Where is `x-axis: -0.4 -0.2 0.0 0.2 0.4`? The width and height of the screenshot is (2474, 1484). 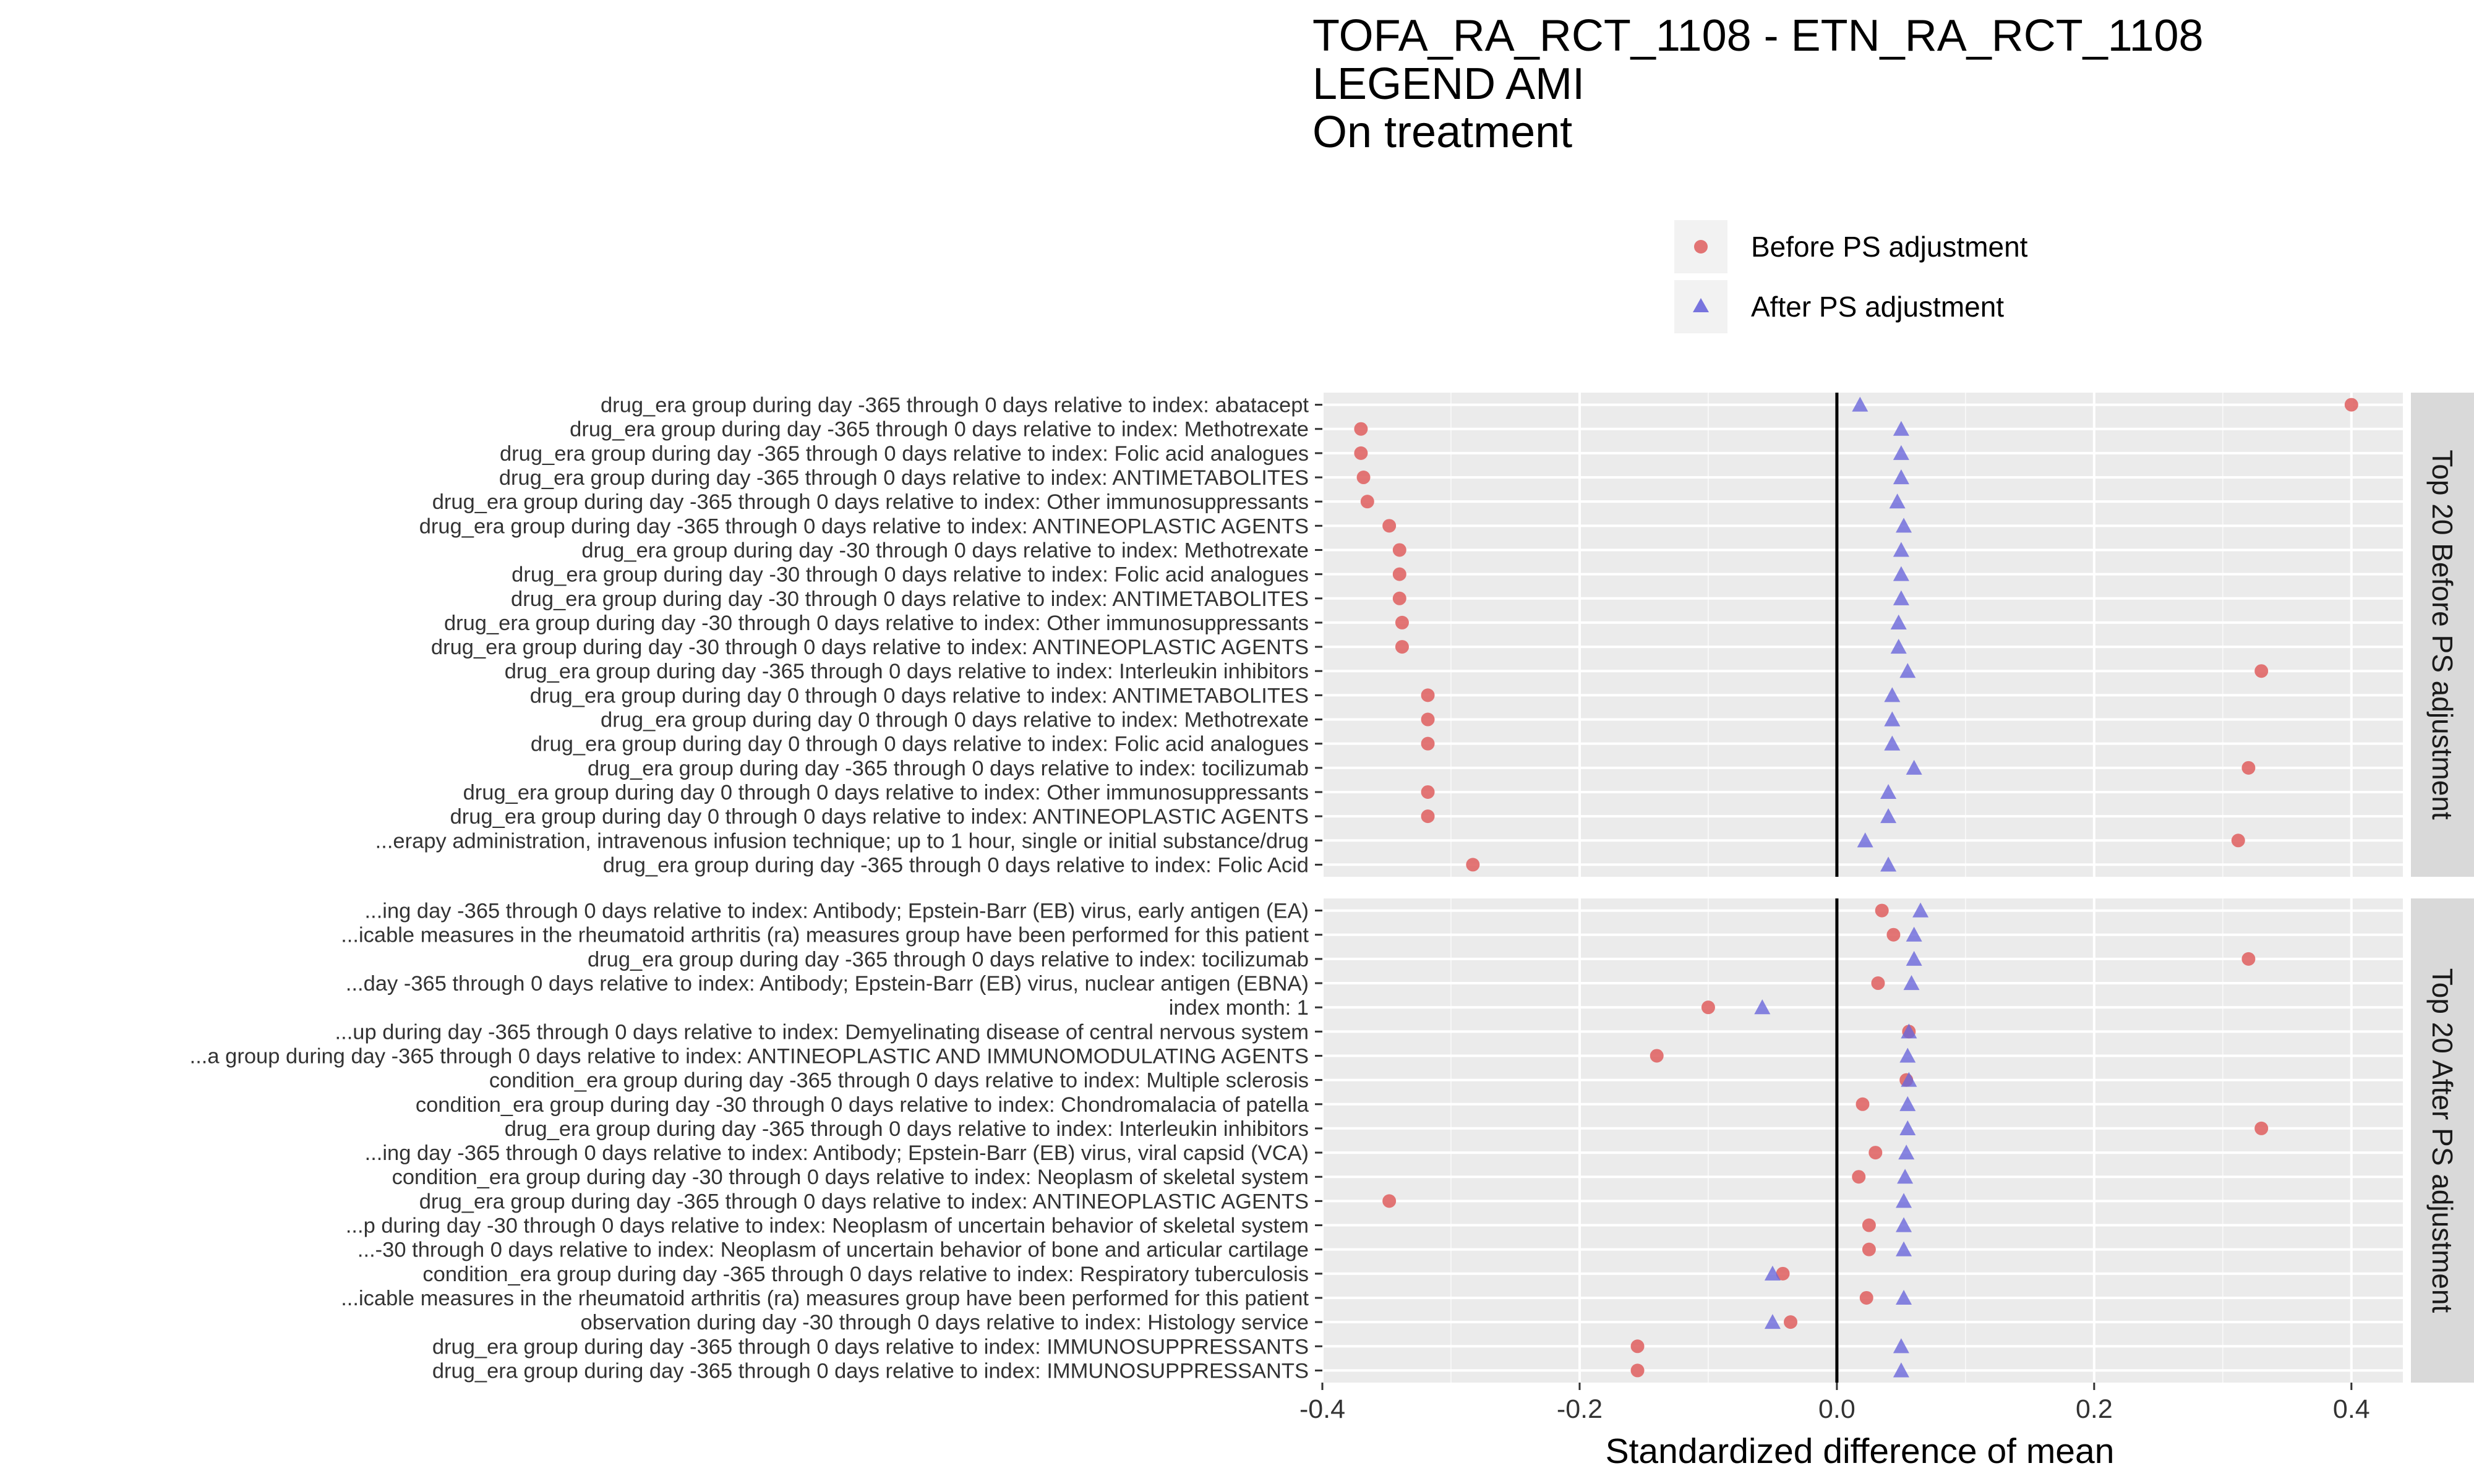 x-axis: -0.4 -0.2 0.0 0.2 0.4 is located at coordinates (1835, 1403).